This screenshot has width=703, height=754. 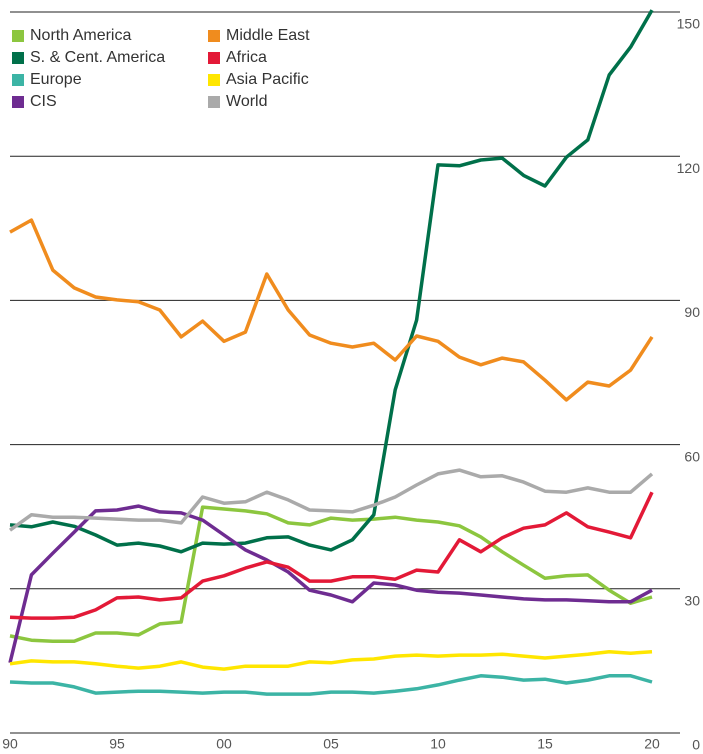 What do you see at coordinates (56, 79) in the screenshot?
I see `legend-label: Europe` at bounding box center [56, 79].